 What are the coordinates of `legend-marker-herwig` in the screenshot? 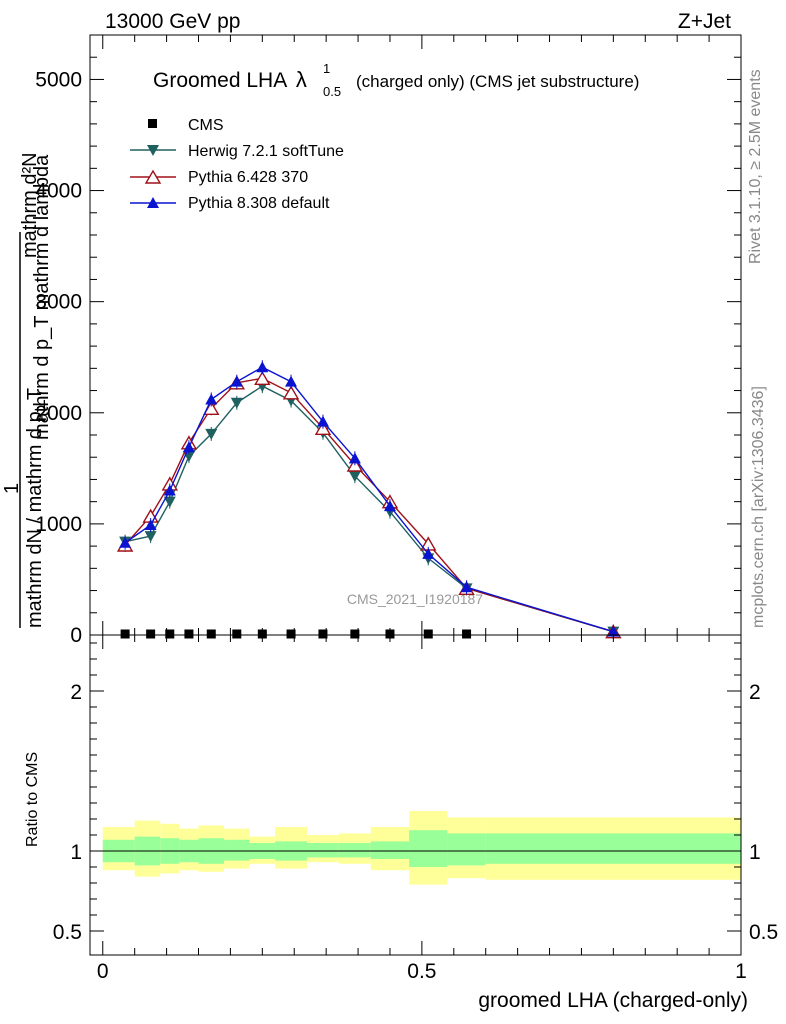 It's located at (153, 150).